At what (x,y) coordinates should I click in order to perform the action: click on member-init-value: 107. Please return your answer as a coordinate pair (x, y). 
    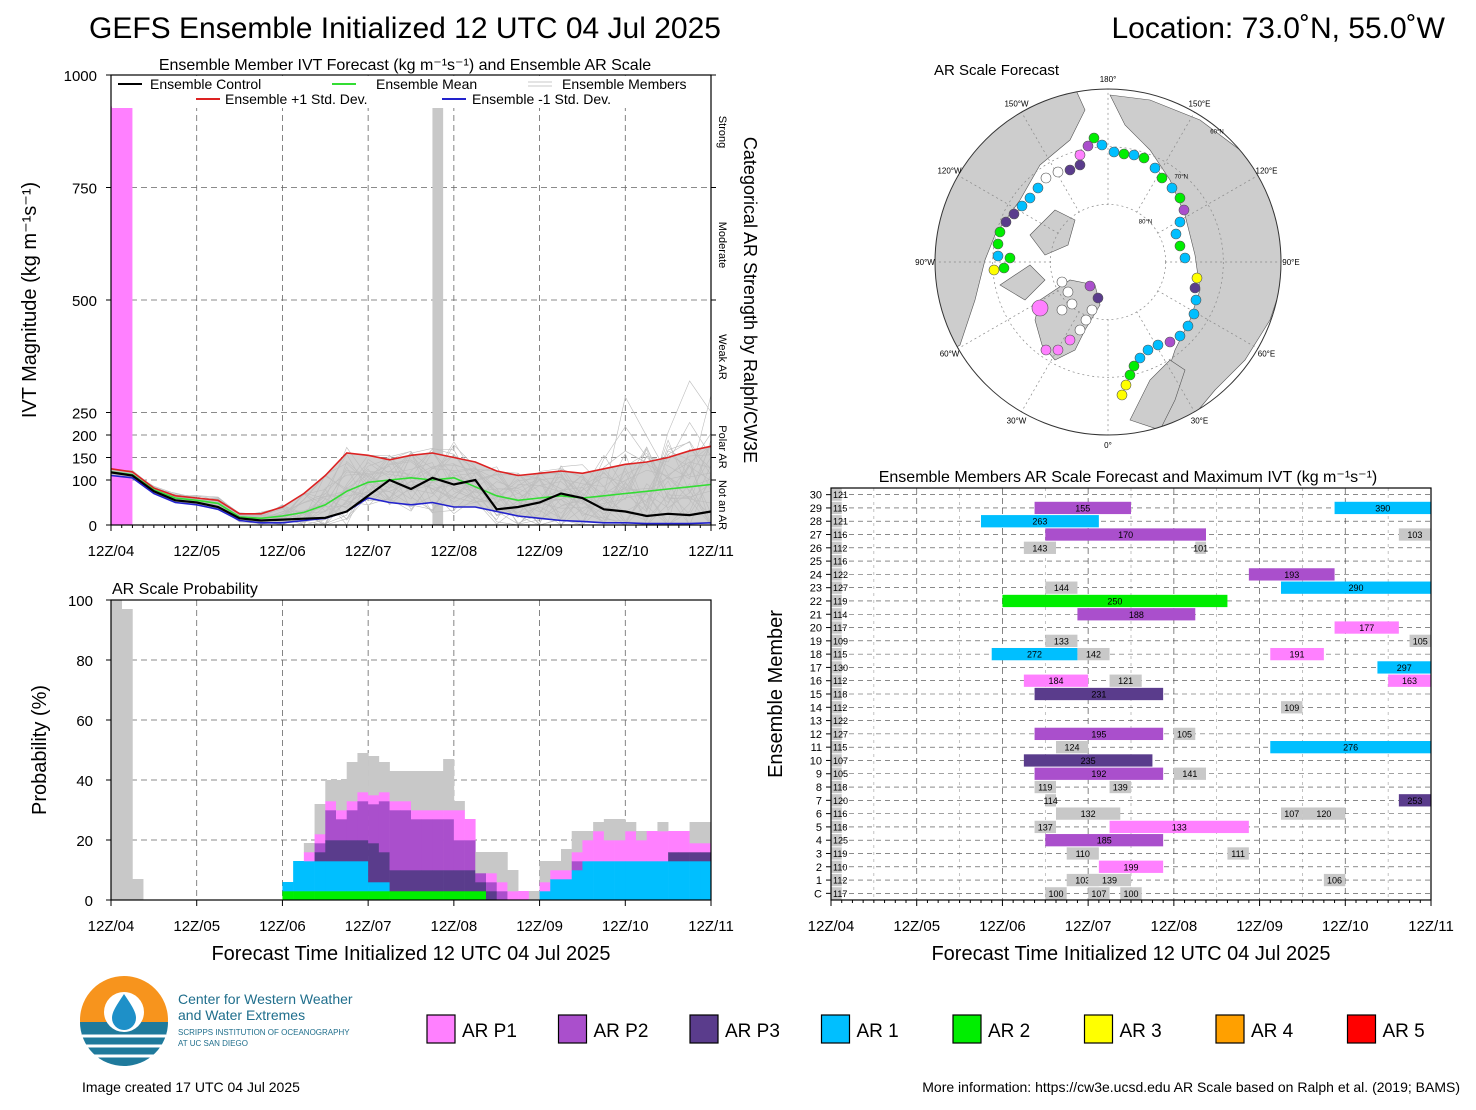
    Looking at the image, I should click on (840, 761).